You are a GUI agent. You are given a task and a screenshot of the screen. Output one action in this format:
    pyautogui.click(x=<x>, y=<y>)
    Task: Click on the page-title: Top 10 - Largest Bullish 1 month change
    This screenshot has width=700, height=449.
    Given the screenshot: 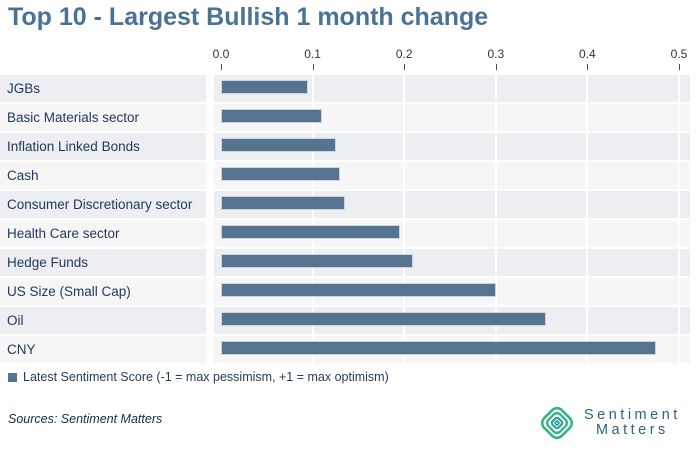 What is the action you would take?
    pyautogui.click(x=248, y=17)
    